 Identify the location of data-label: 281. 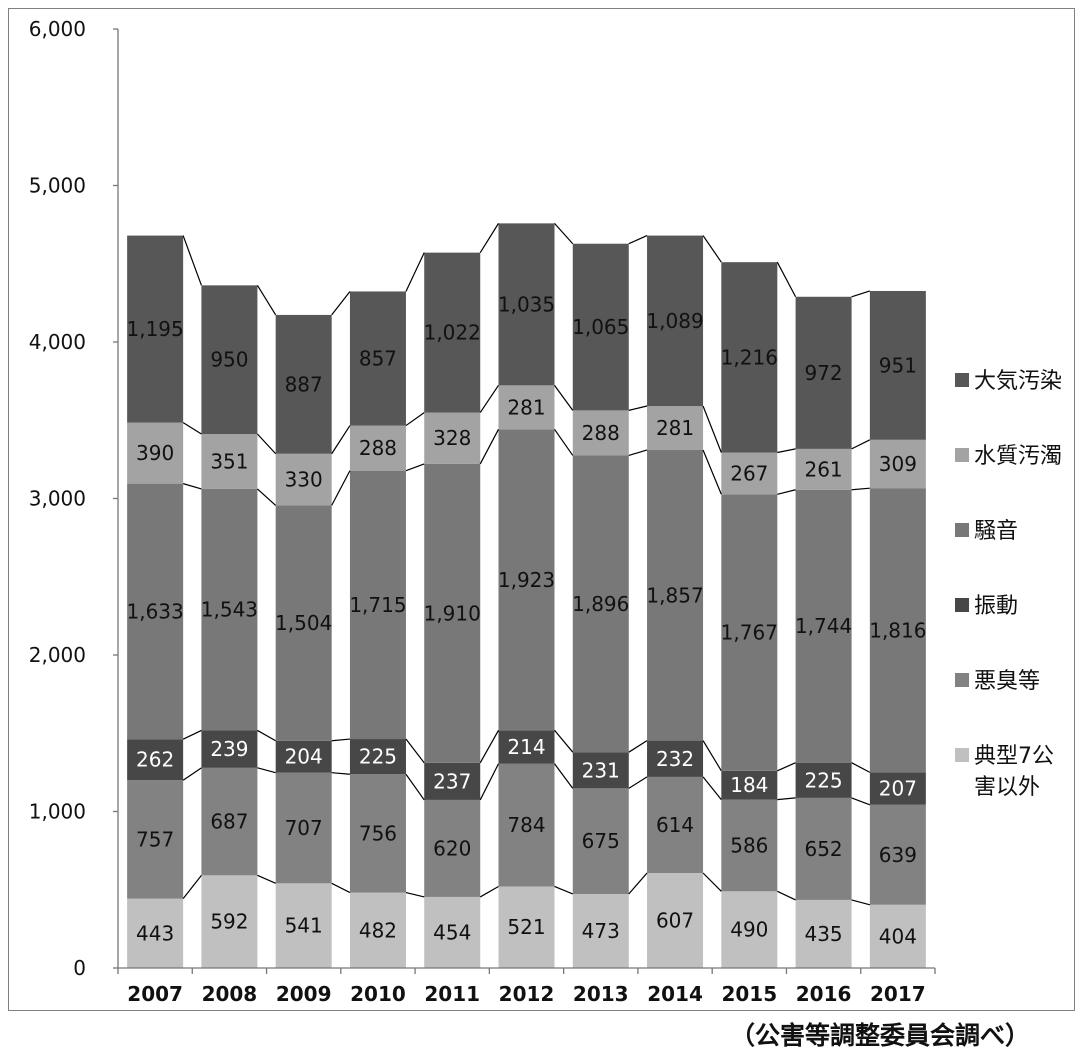
(675, 428).